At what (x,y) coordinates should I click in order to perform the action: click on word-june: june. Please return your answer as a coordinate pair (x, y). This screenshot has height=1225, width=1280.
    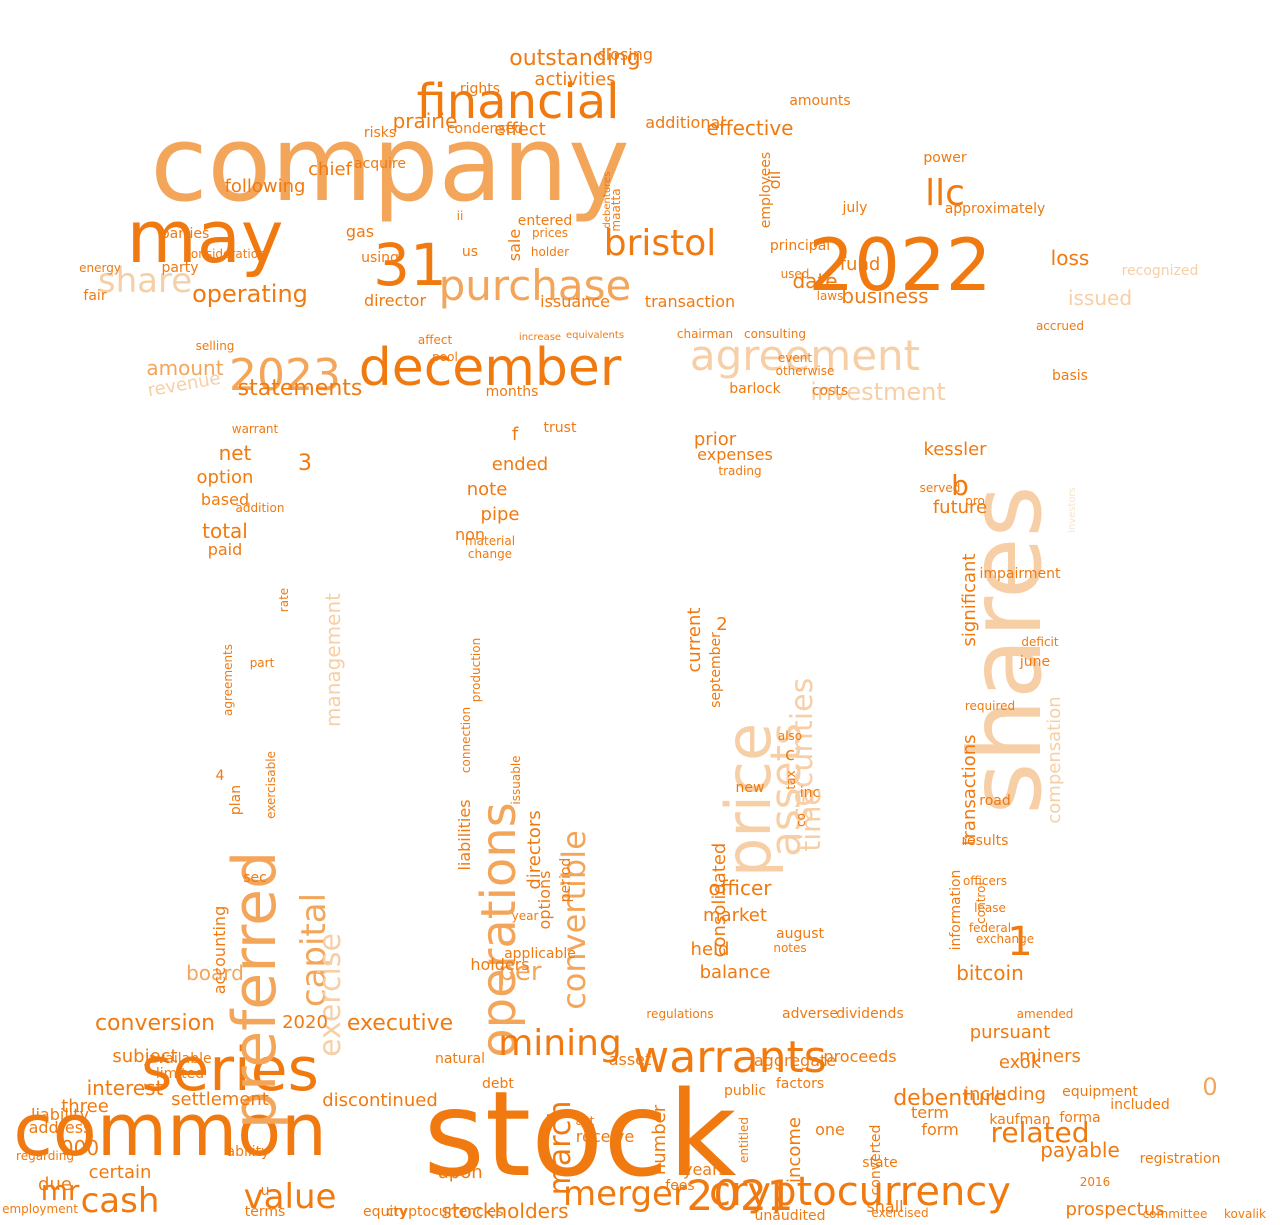
    Looking at the image, I should click on (1034, 662).